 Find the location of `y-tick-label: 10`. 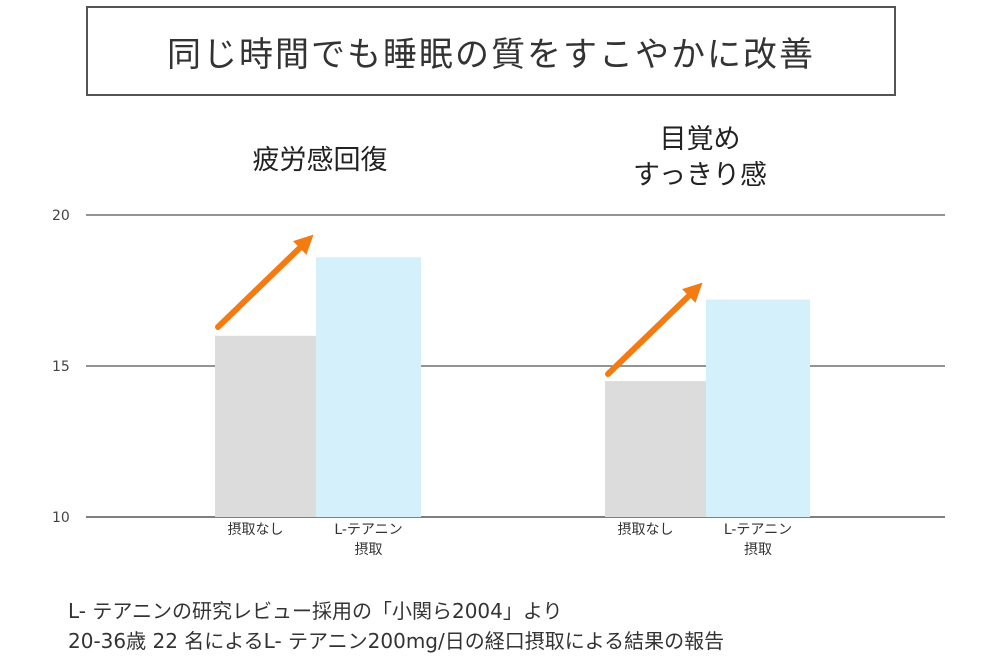

y-tick-label: 10 is located at coordinates (61, 518).